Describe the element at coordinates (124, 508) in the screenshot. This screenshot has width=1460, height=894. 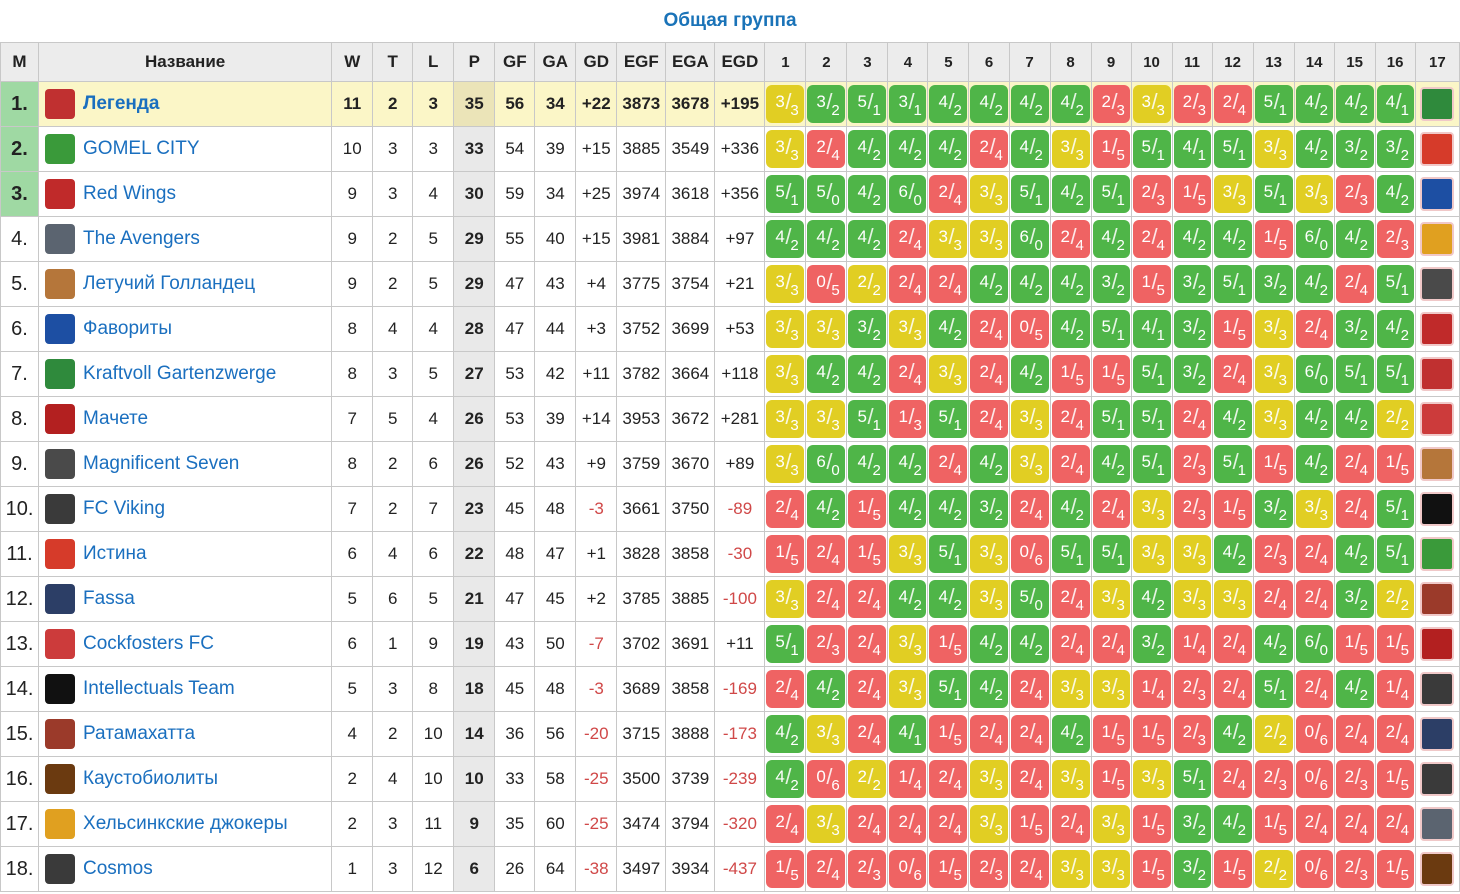
I see `team-link: FC Viking` at that location.